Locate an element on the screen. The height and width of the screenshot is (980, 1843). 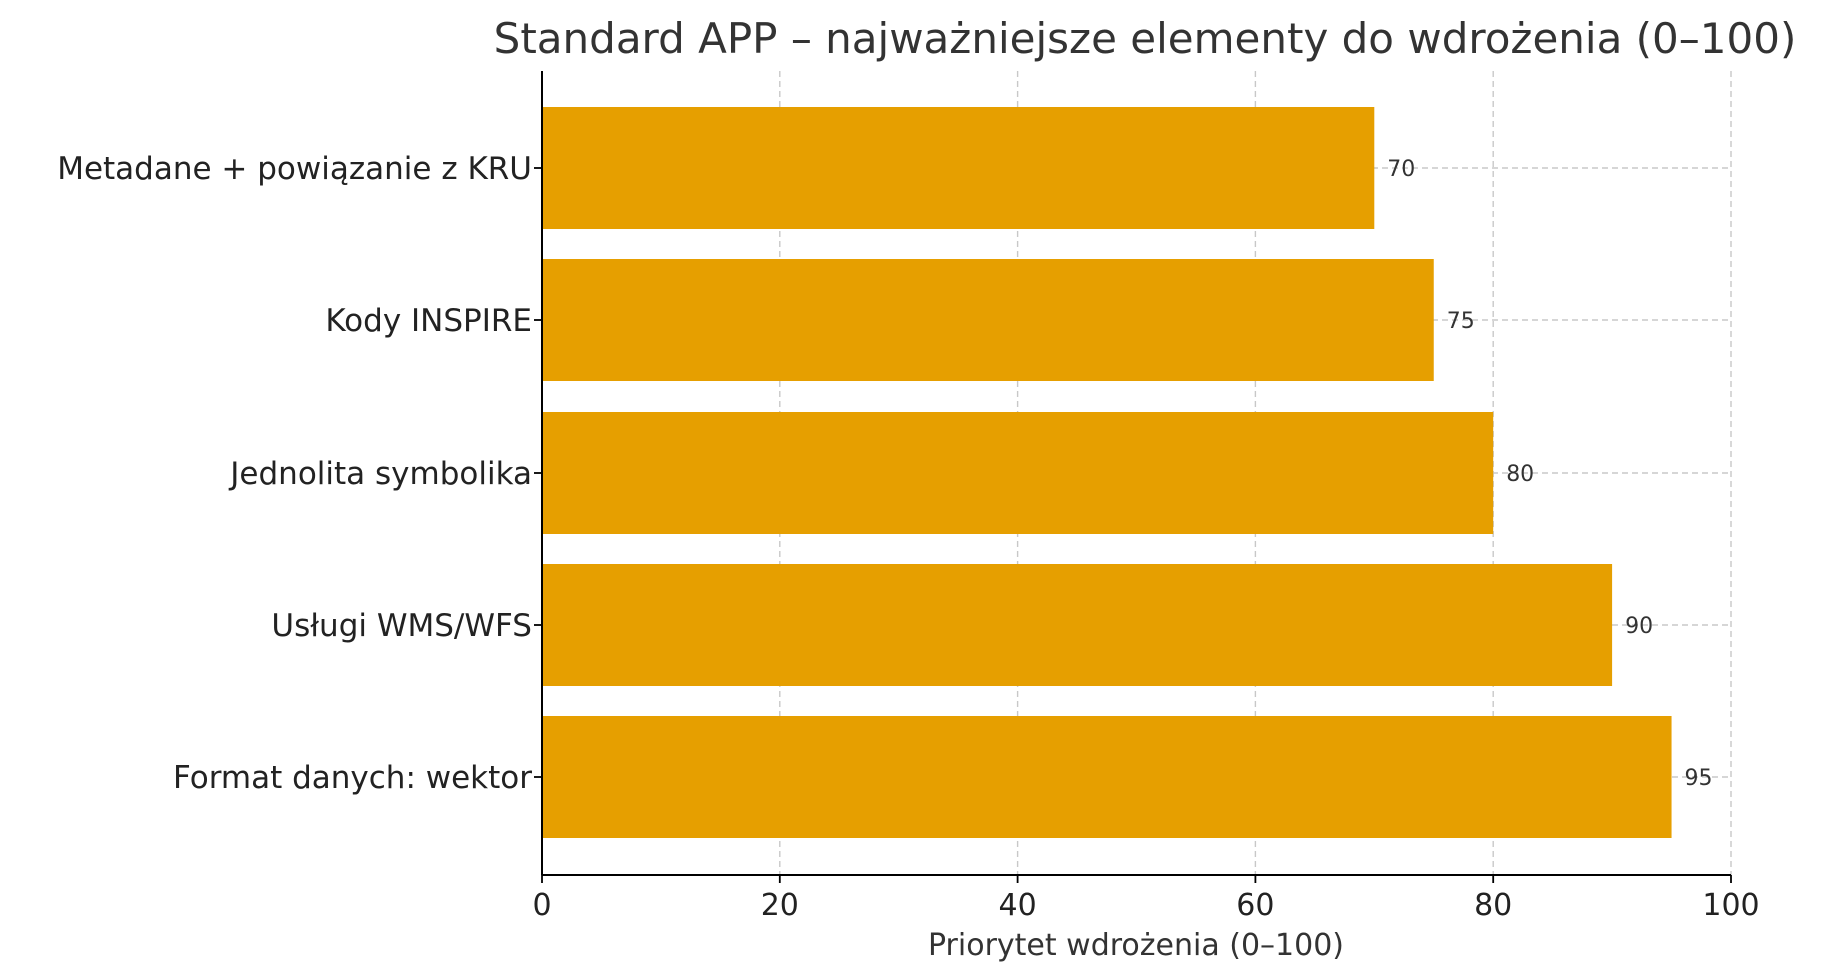
y-tick-label: Metadane + powiązanie z KRU is located at coordinates (294, 169).